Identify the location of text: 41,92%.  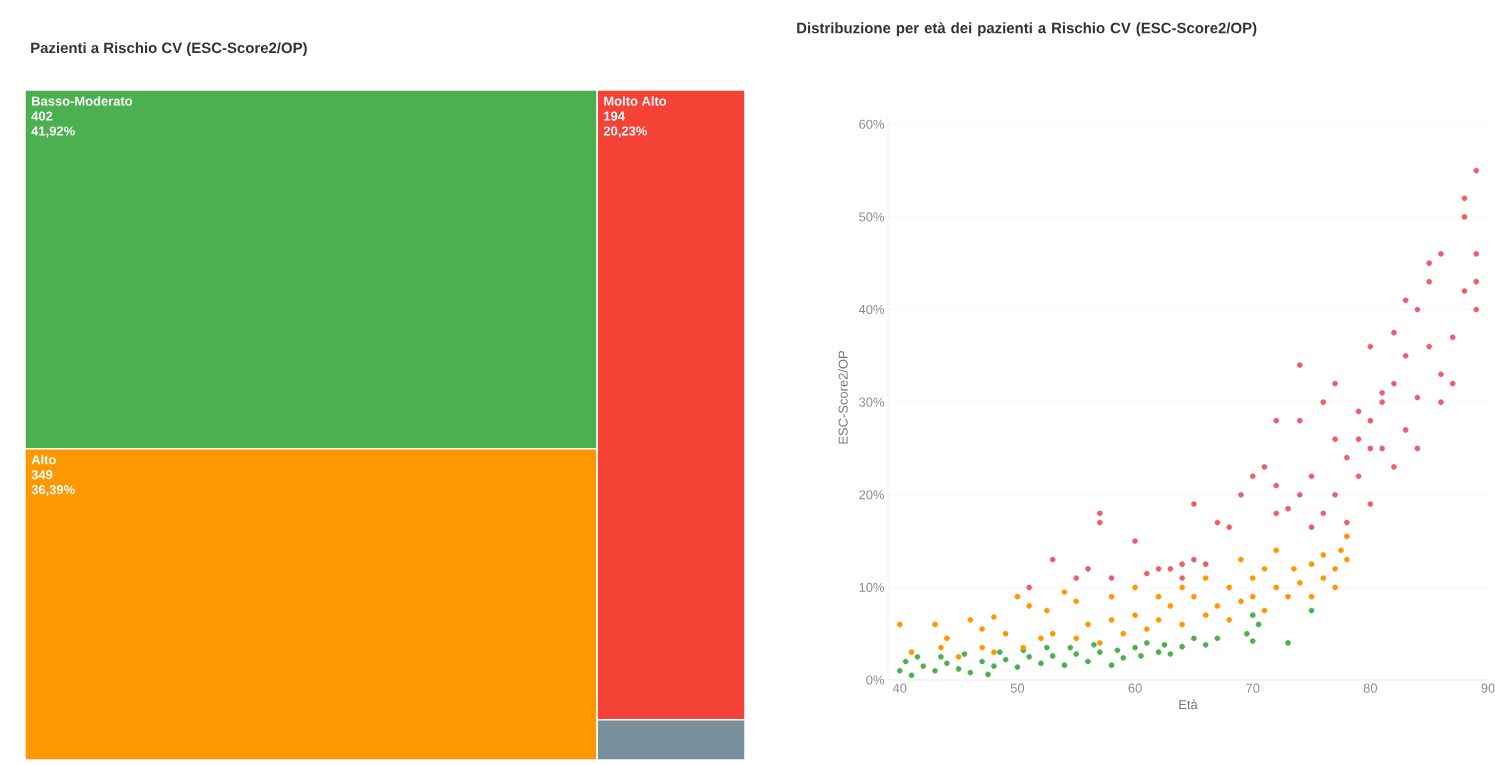
(53, 132).